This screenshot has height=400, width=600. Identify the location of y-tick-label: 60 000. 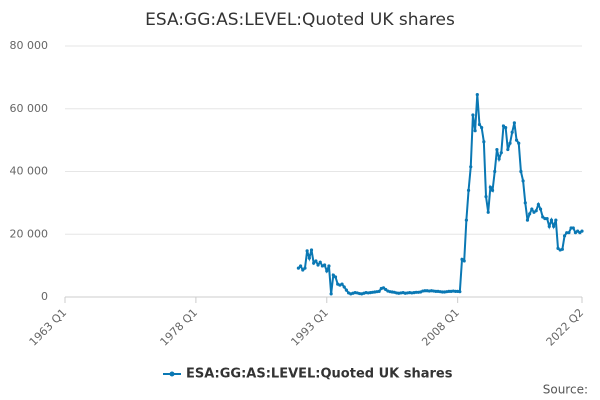
(29, 108).